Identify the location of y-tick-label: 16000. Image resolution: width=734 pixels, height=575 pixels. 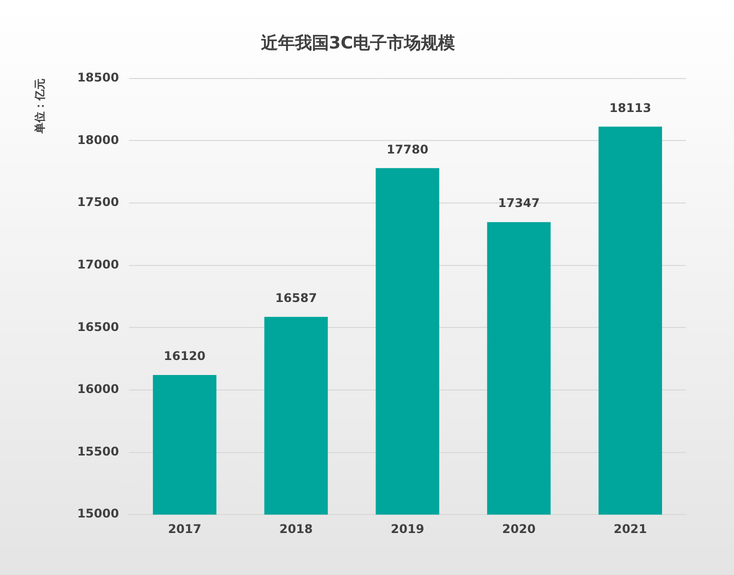
(98, 389).